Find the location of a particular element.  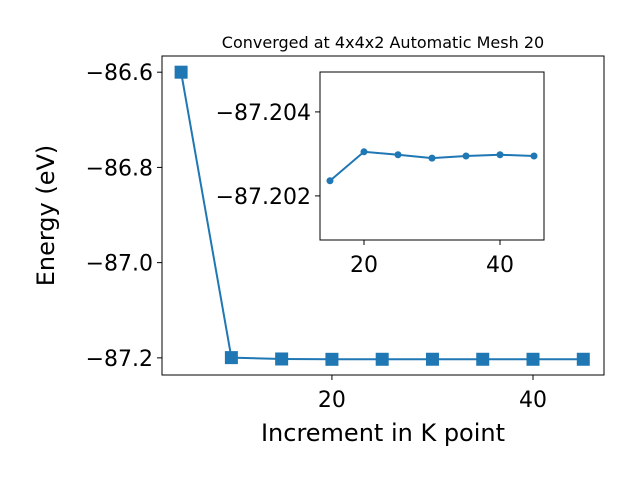

y-tick-label: −87.0 is located at coordinates (119, 264).